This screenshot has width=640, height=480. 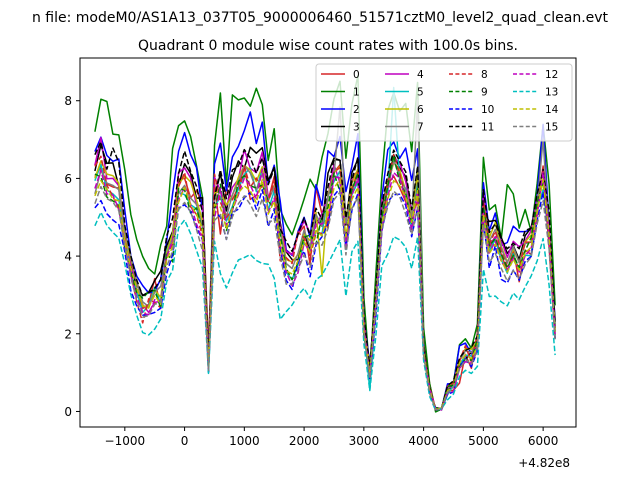 I want to click on x-tick-label: 1000, so click(x=244, y=441).